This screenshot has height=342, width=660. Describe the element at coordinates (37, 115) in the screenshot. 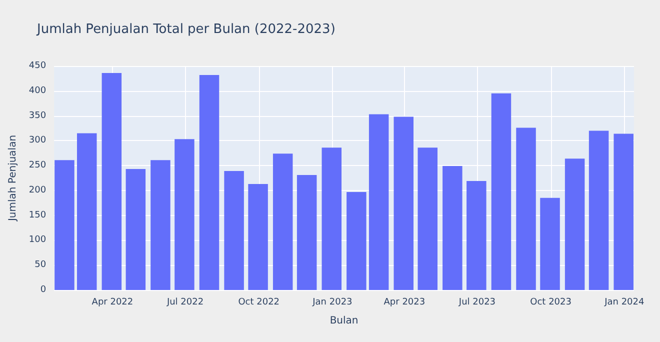

I see `y-tick-label: 350` at that location.